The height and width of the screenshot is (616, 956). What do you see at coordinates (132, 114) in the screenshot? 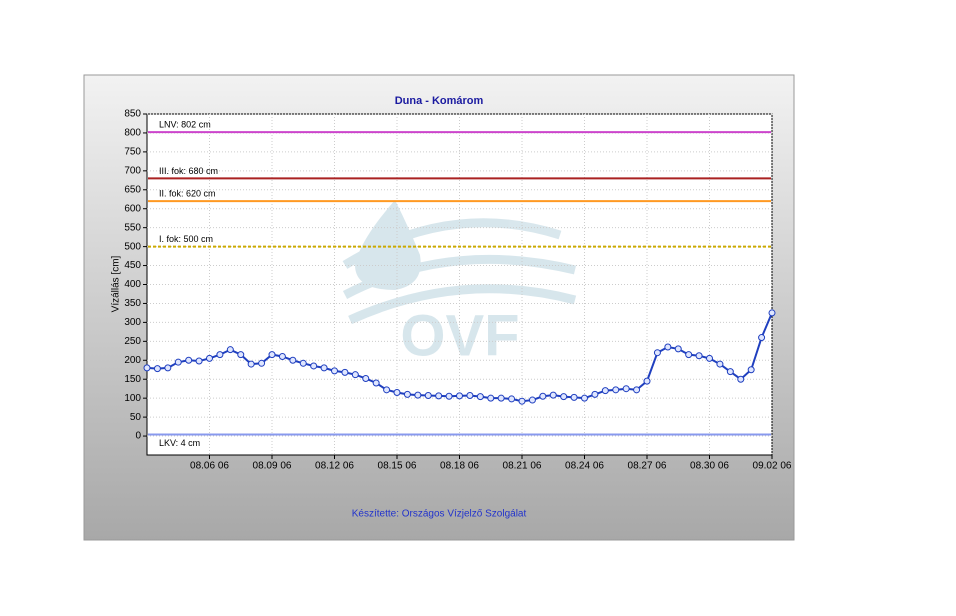
I see `y-tick-label: 850` at bounding box center [132, 114].